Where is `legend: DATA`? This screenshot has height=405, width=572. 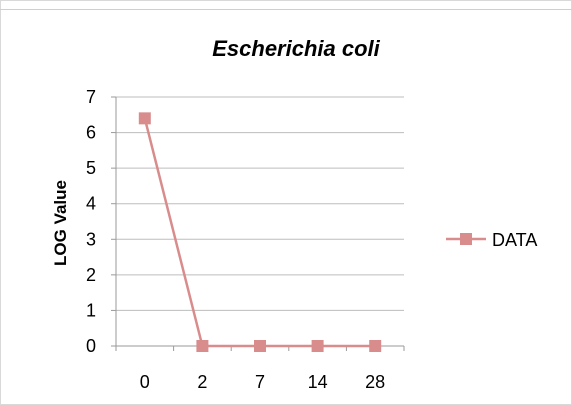
legend: DATA is located at coordinates (491, 240).